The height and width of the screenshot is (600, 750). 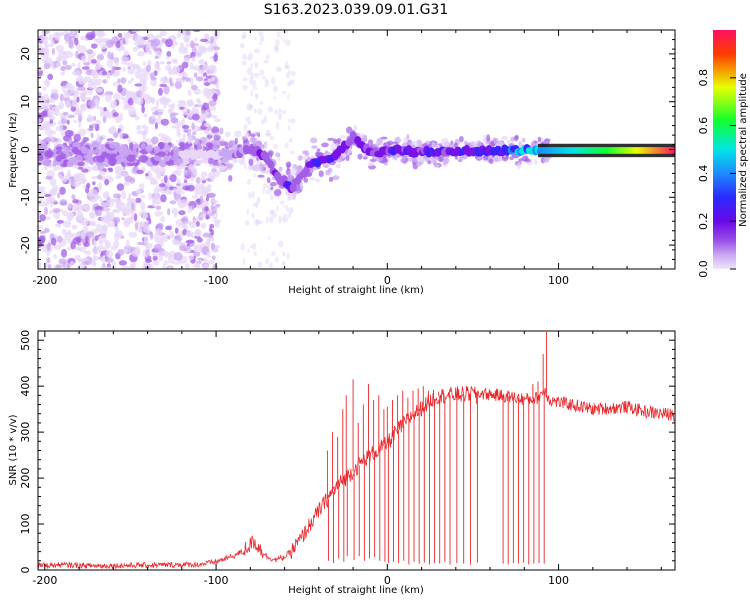 I want to click on y-tick-label: 400, so click(x=25, y=386).